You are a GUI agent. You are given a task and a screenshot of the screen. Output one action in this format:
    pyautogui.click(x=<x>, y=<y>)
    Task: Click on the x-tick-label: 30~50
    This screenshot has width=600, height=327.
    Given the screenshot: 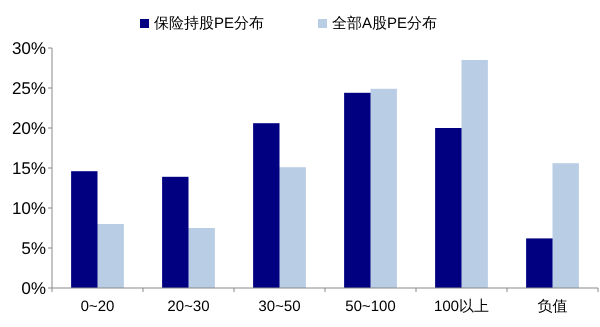 What is the action you would take?
    pyautogui.click(x=279, y=306)
    